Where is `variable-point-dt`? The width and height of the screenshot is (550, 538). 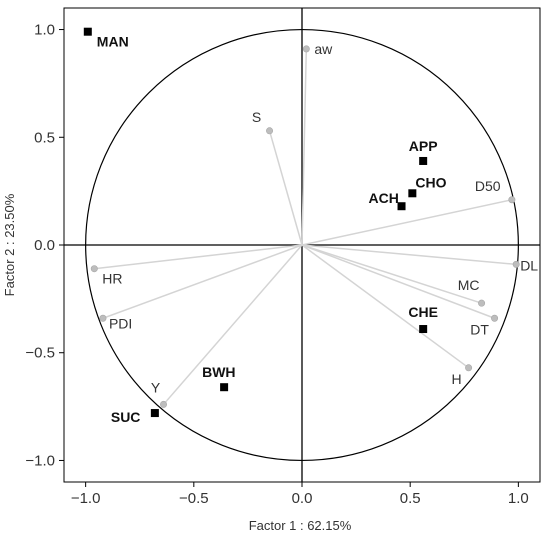
variable-point-dt is located at coordinates (495, 318).